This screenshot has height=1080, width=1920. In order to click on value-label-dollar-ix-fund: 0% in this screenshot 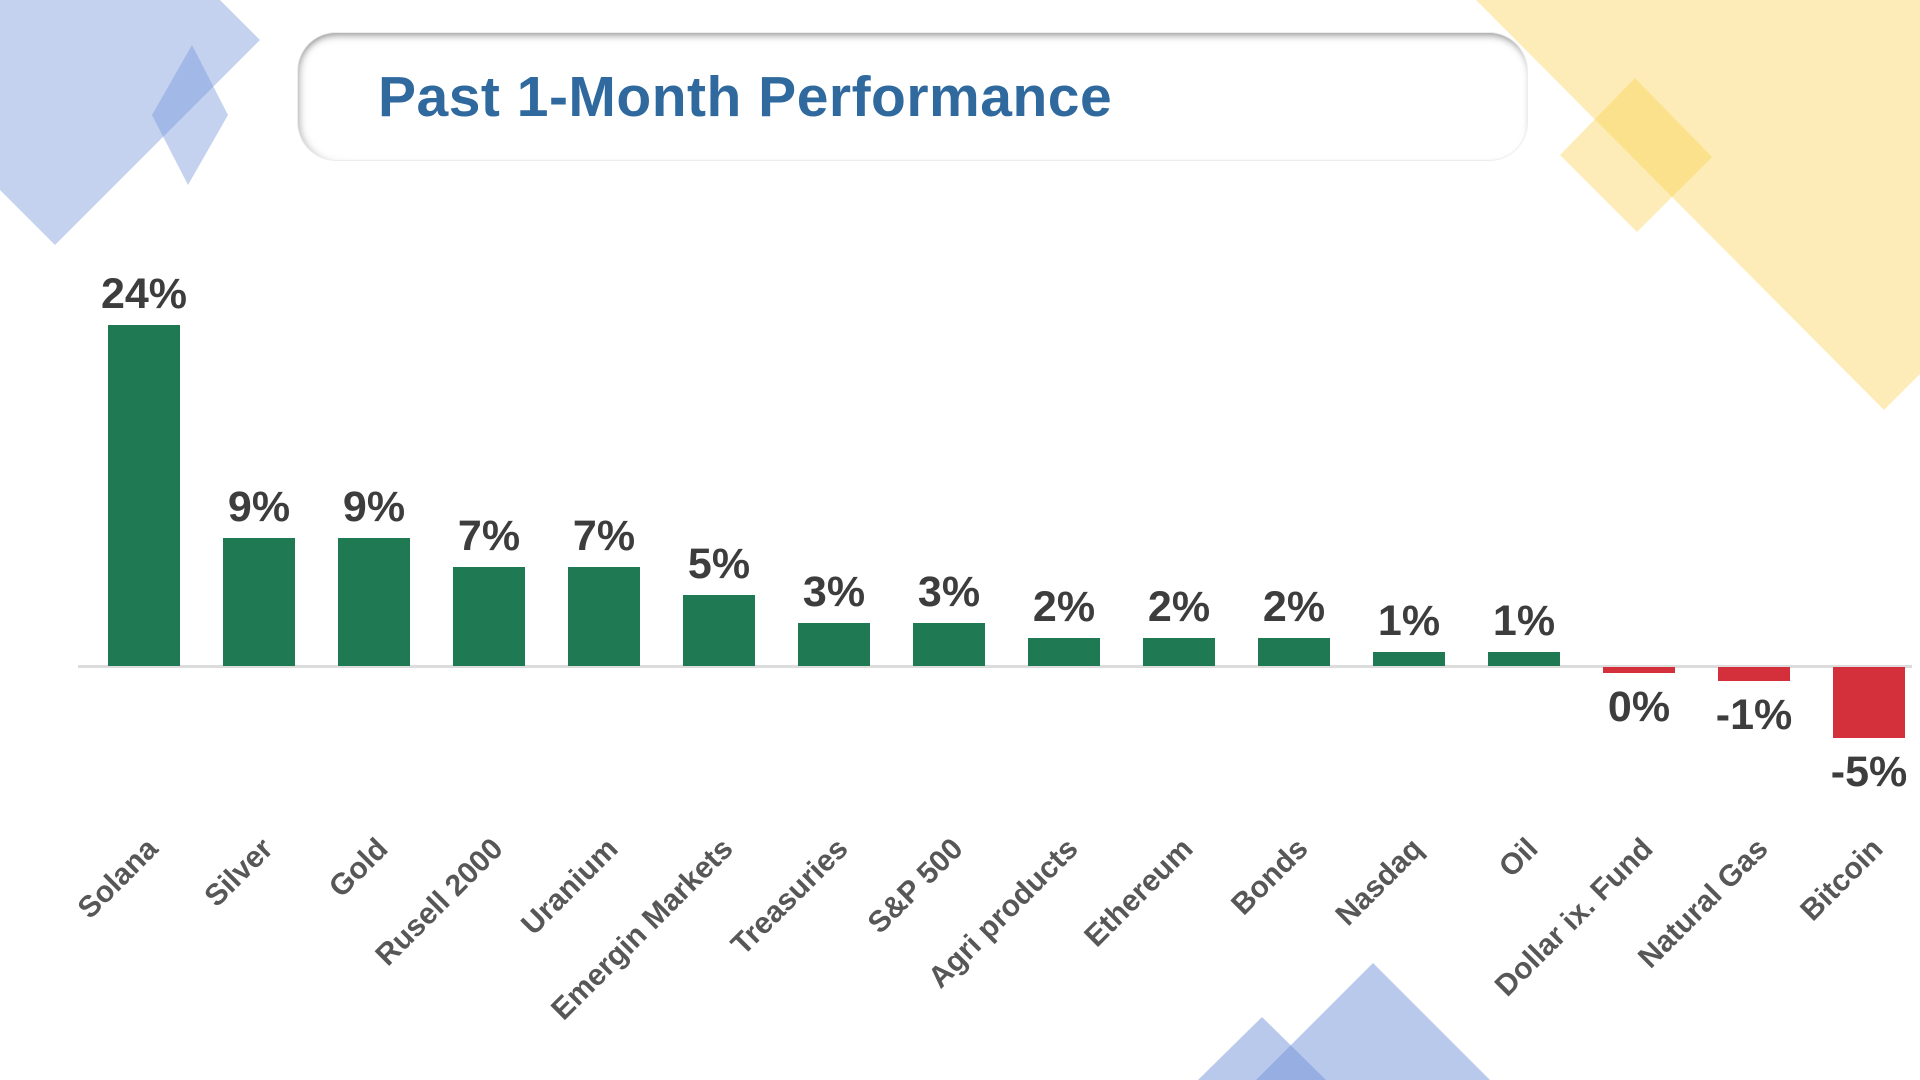, I will do `click(1639, 706)`.